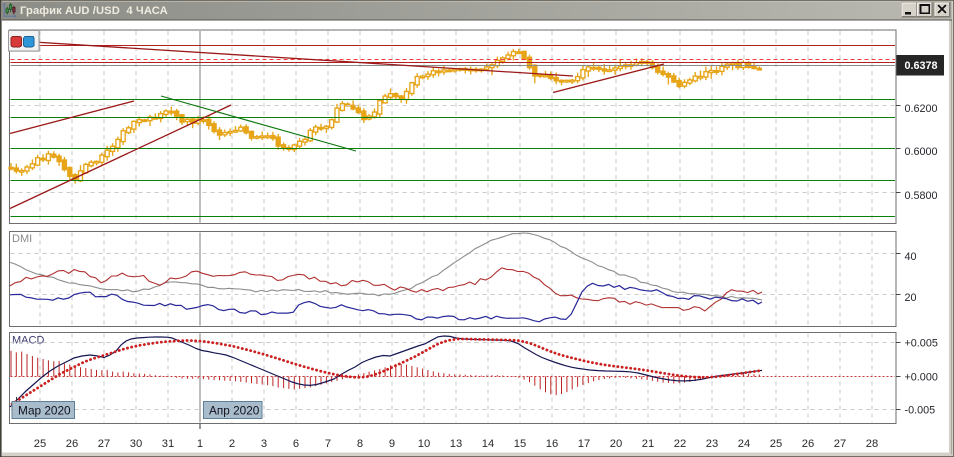  I want to click on svg-text: 0.6378, so click(921, 66).